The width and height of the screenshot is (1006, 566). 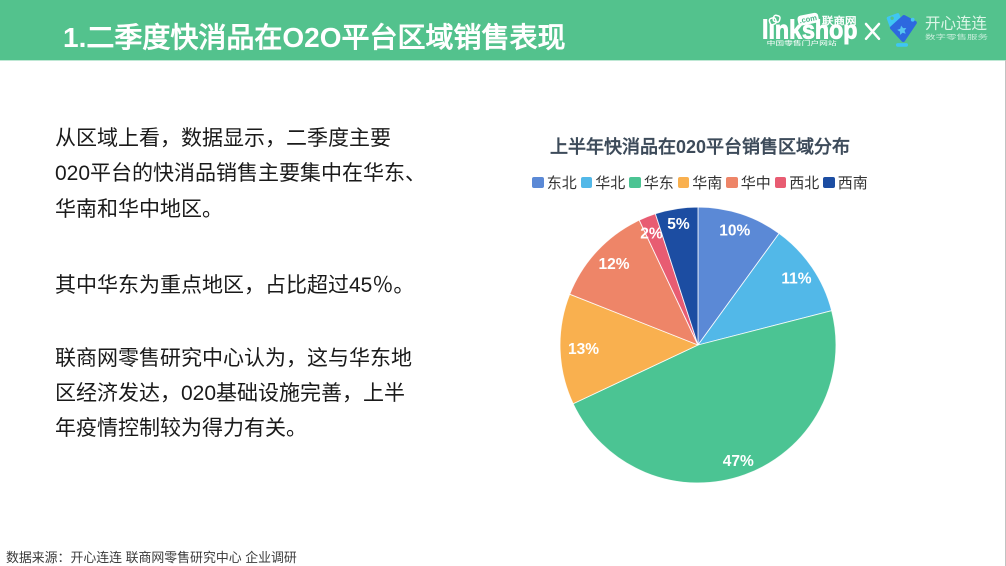 What do you see at coordinates (796, 279) in the screenshot?
I see `svg-text: 11%` at bounding box center [796, 279].